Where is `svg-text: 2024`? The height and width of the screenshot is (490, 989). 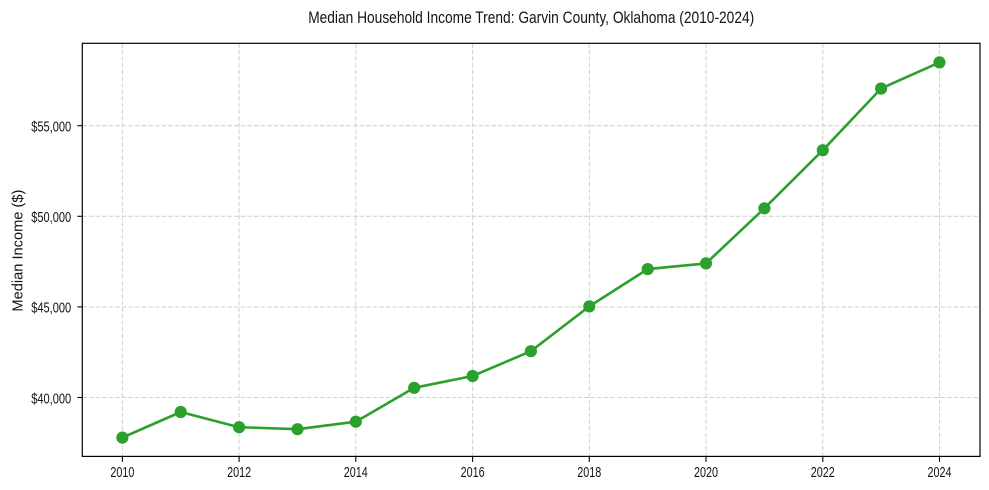
svg-text: 2024 is located at coordinates (940, 473).